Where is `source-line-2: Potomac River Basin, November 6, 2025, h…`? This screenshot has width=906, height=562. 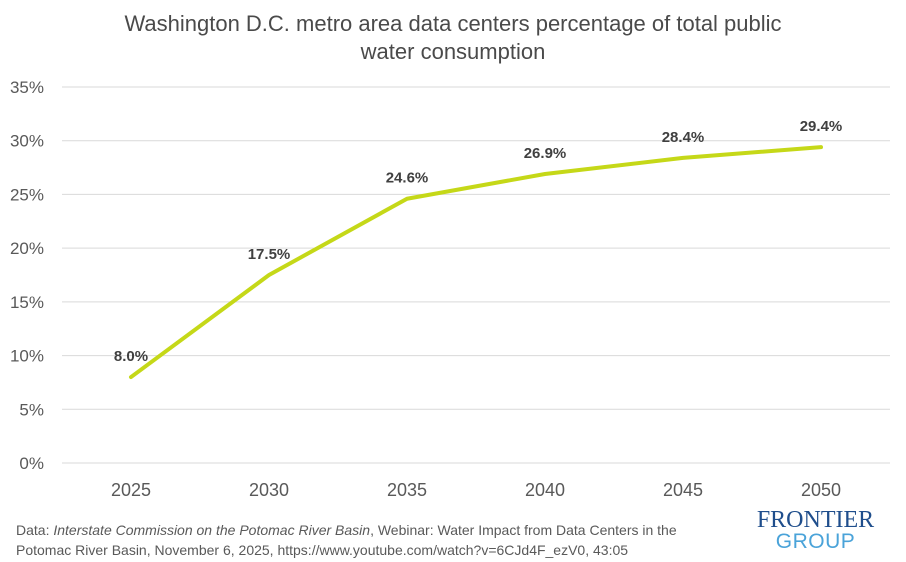 source-line-2: Potomac River Basin, November 6, 2025, h… is located at coordinates (322, 550).